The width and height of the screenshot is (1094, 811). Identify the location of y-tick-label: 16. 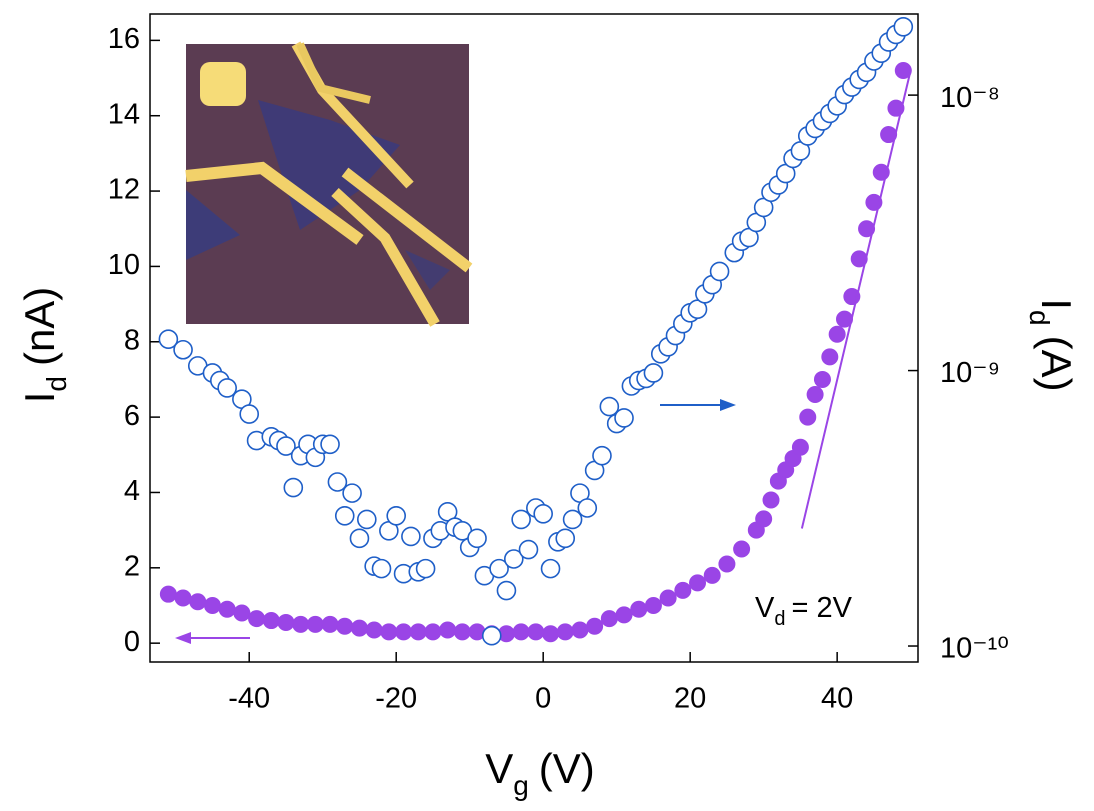
(124, 39).